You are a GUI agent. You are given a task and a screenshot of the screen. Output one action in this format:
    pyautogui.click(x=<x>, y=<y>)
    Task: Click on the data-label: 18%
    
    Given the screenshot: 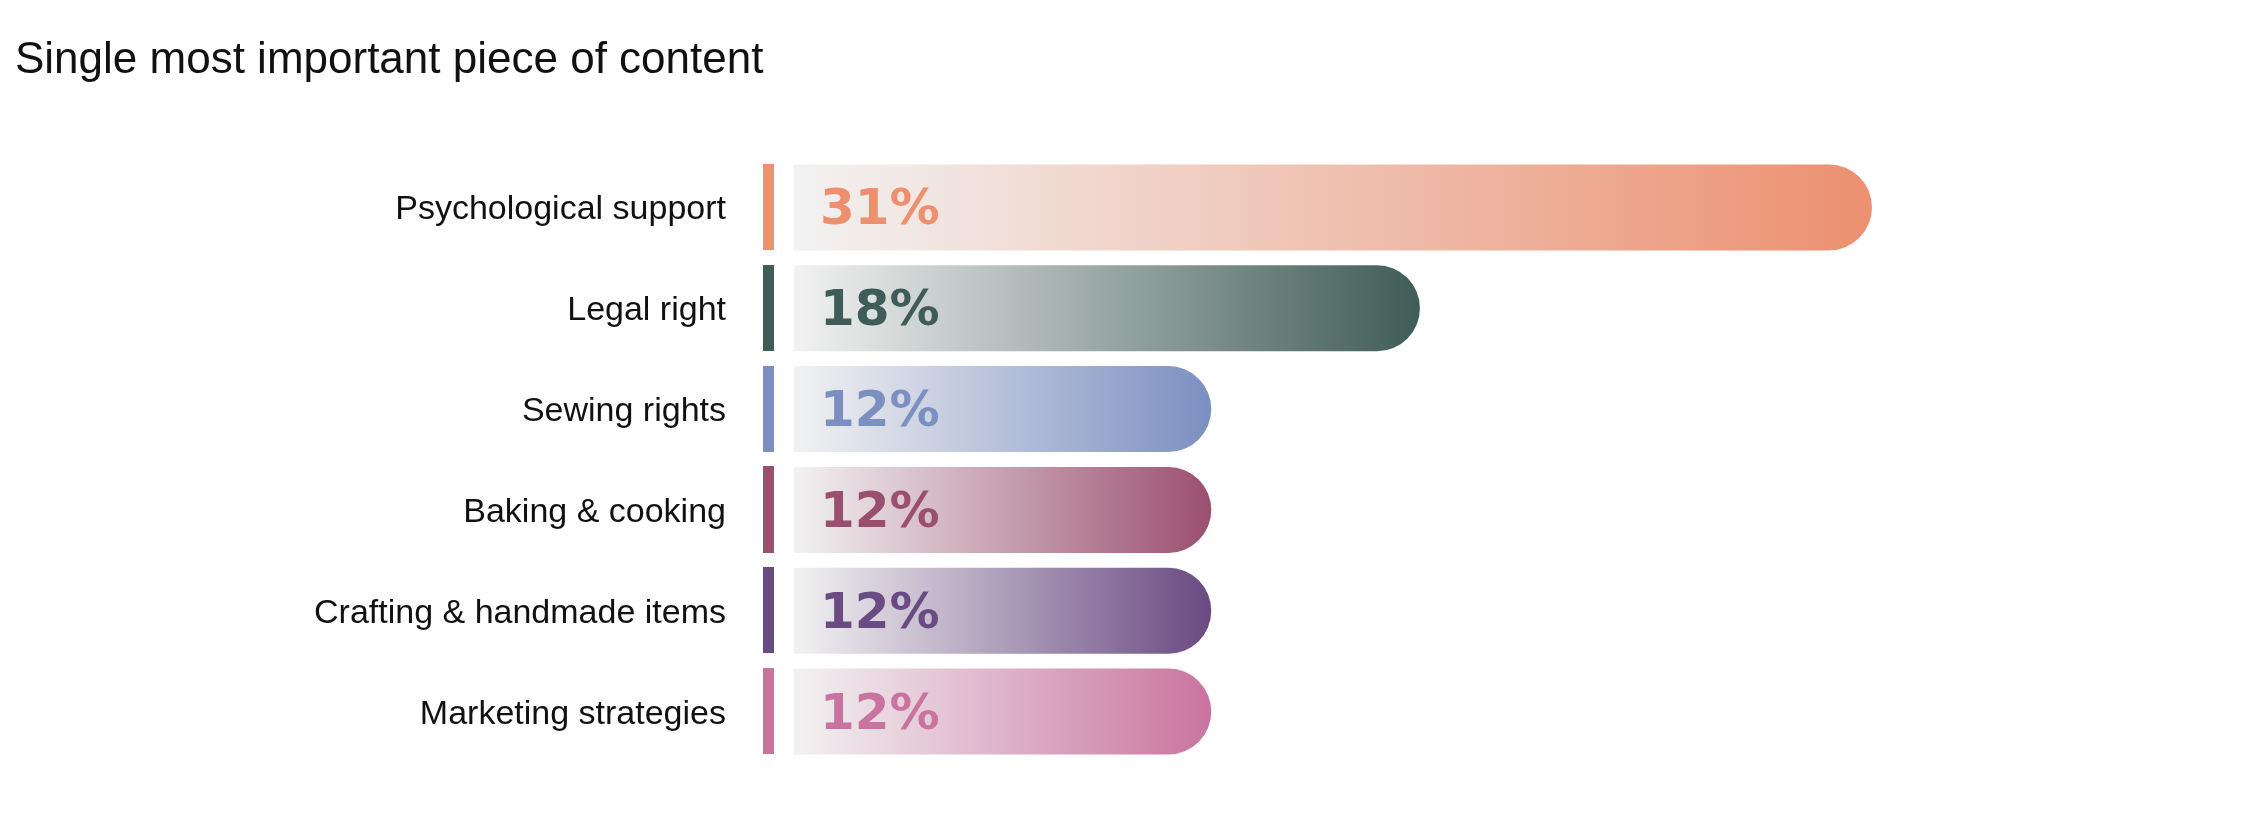 What is the action you would take?
    pyautogui.click(x=880, y=308)
    